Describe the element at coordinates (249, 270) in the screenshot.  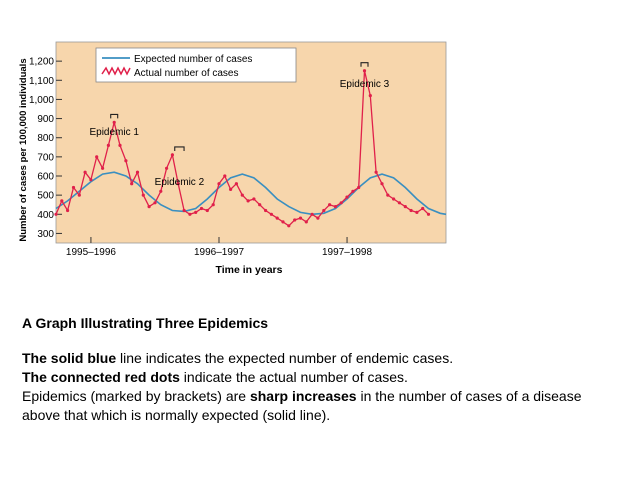
I see `x-axis-title: Time in years` at that location.